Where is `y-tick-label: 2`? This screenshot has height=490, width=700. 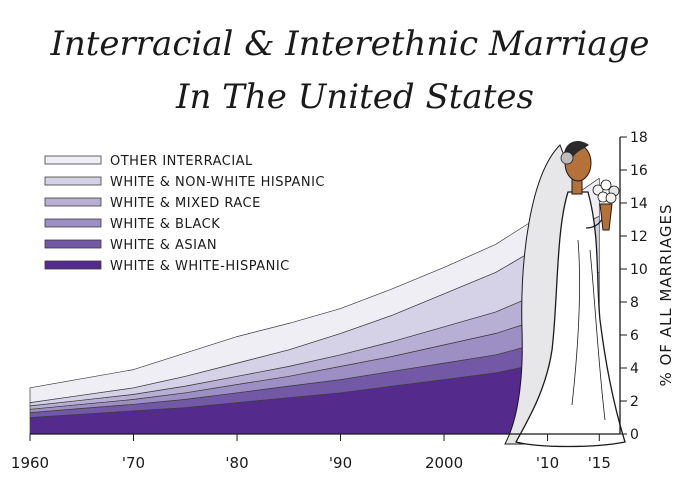 y-tick-label: 2 is located at coordinates (634, 402).